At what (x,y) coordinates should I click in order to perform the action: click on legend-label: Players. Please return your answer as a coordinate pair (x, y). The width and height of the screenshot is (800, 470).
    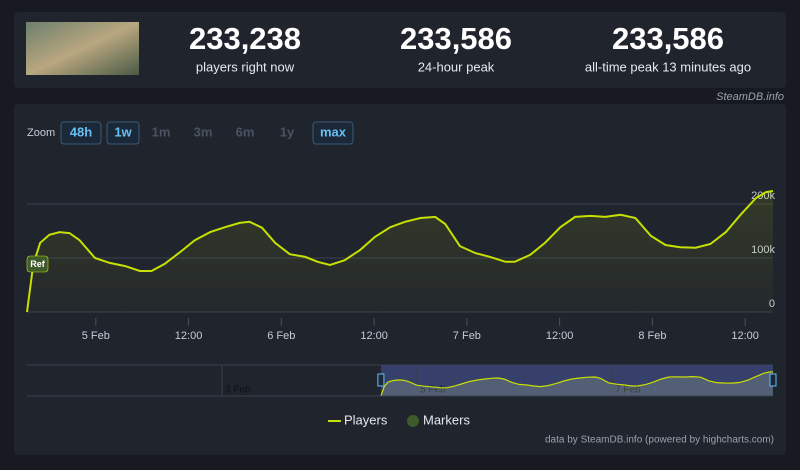
    Looking at the image, I should click on (366, 419).